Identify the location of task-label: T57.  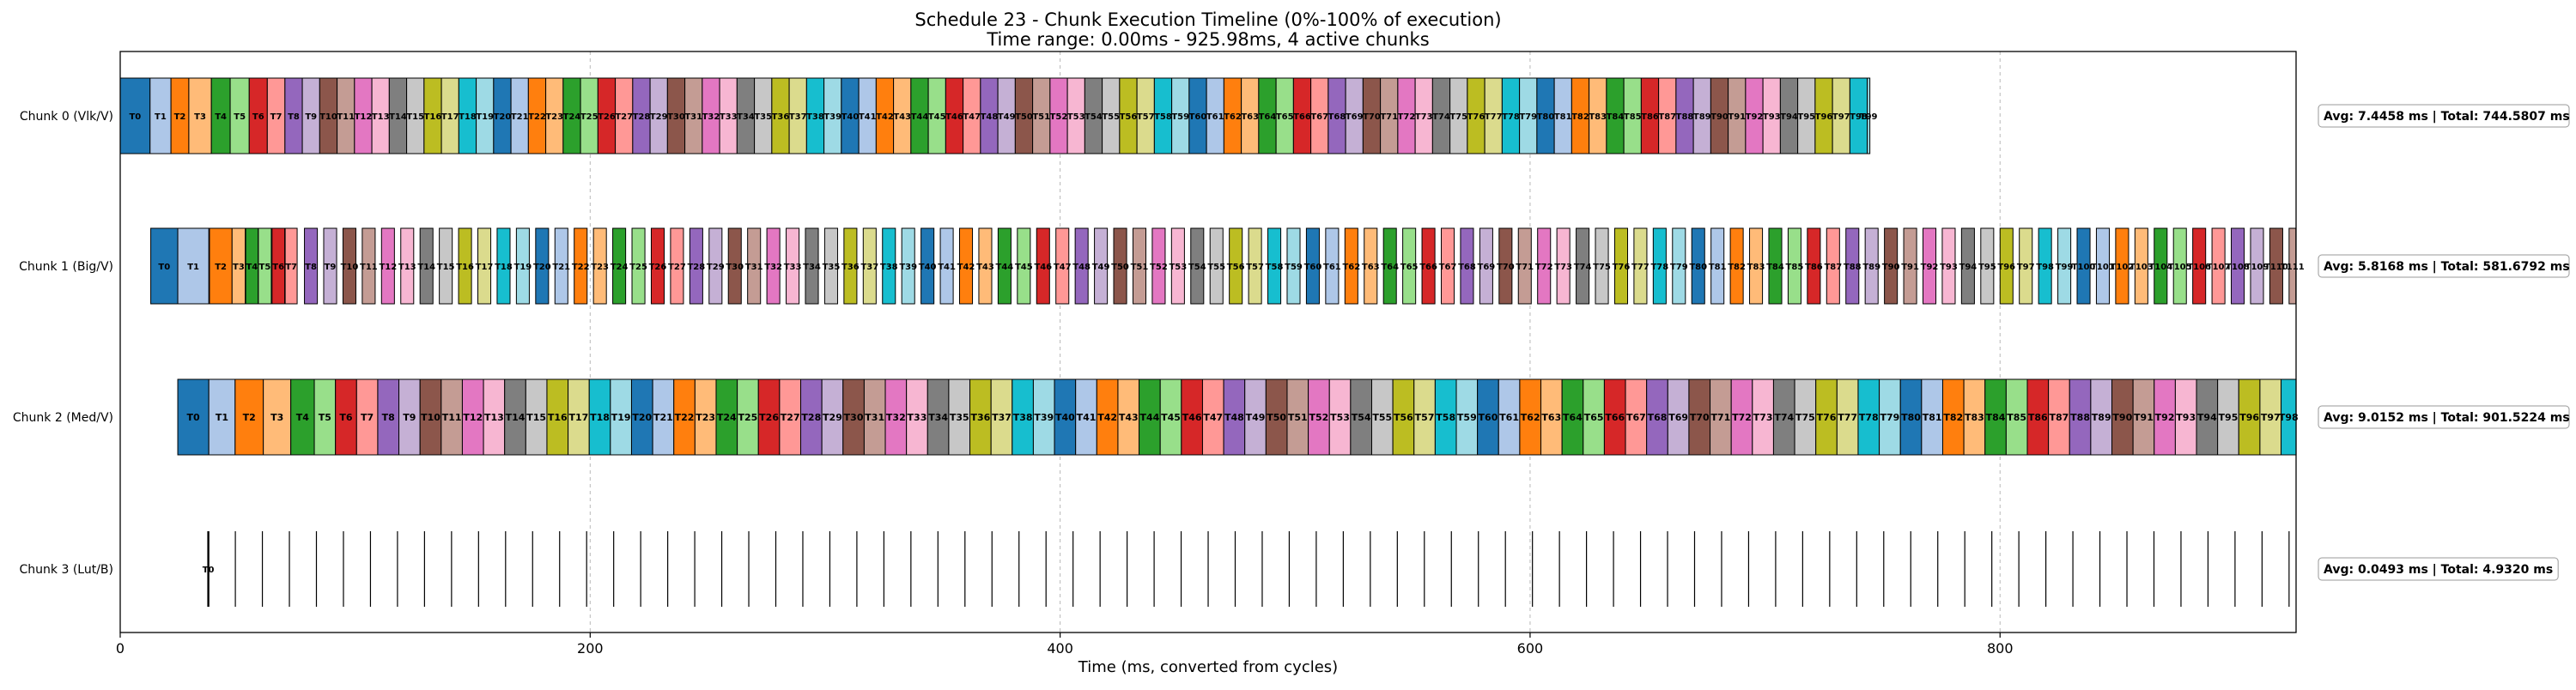
(1425, 417).